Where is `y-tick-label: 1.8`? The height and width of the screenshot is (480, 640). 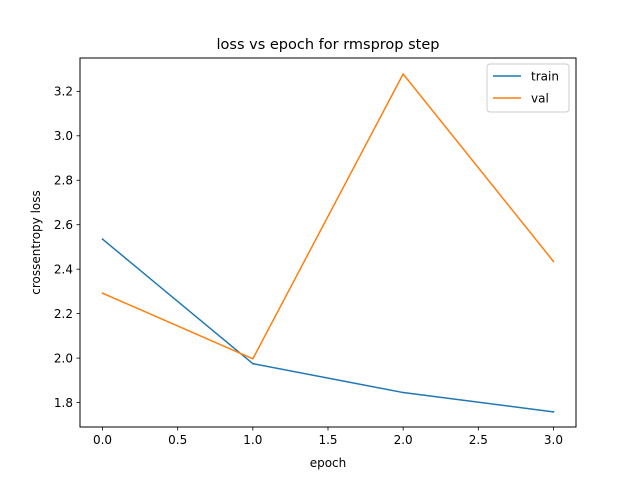
y-tick-label: 1.8 is located at coordinates (63, 403).